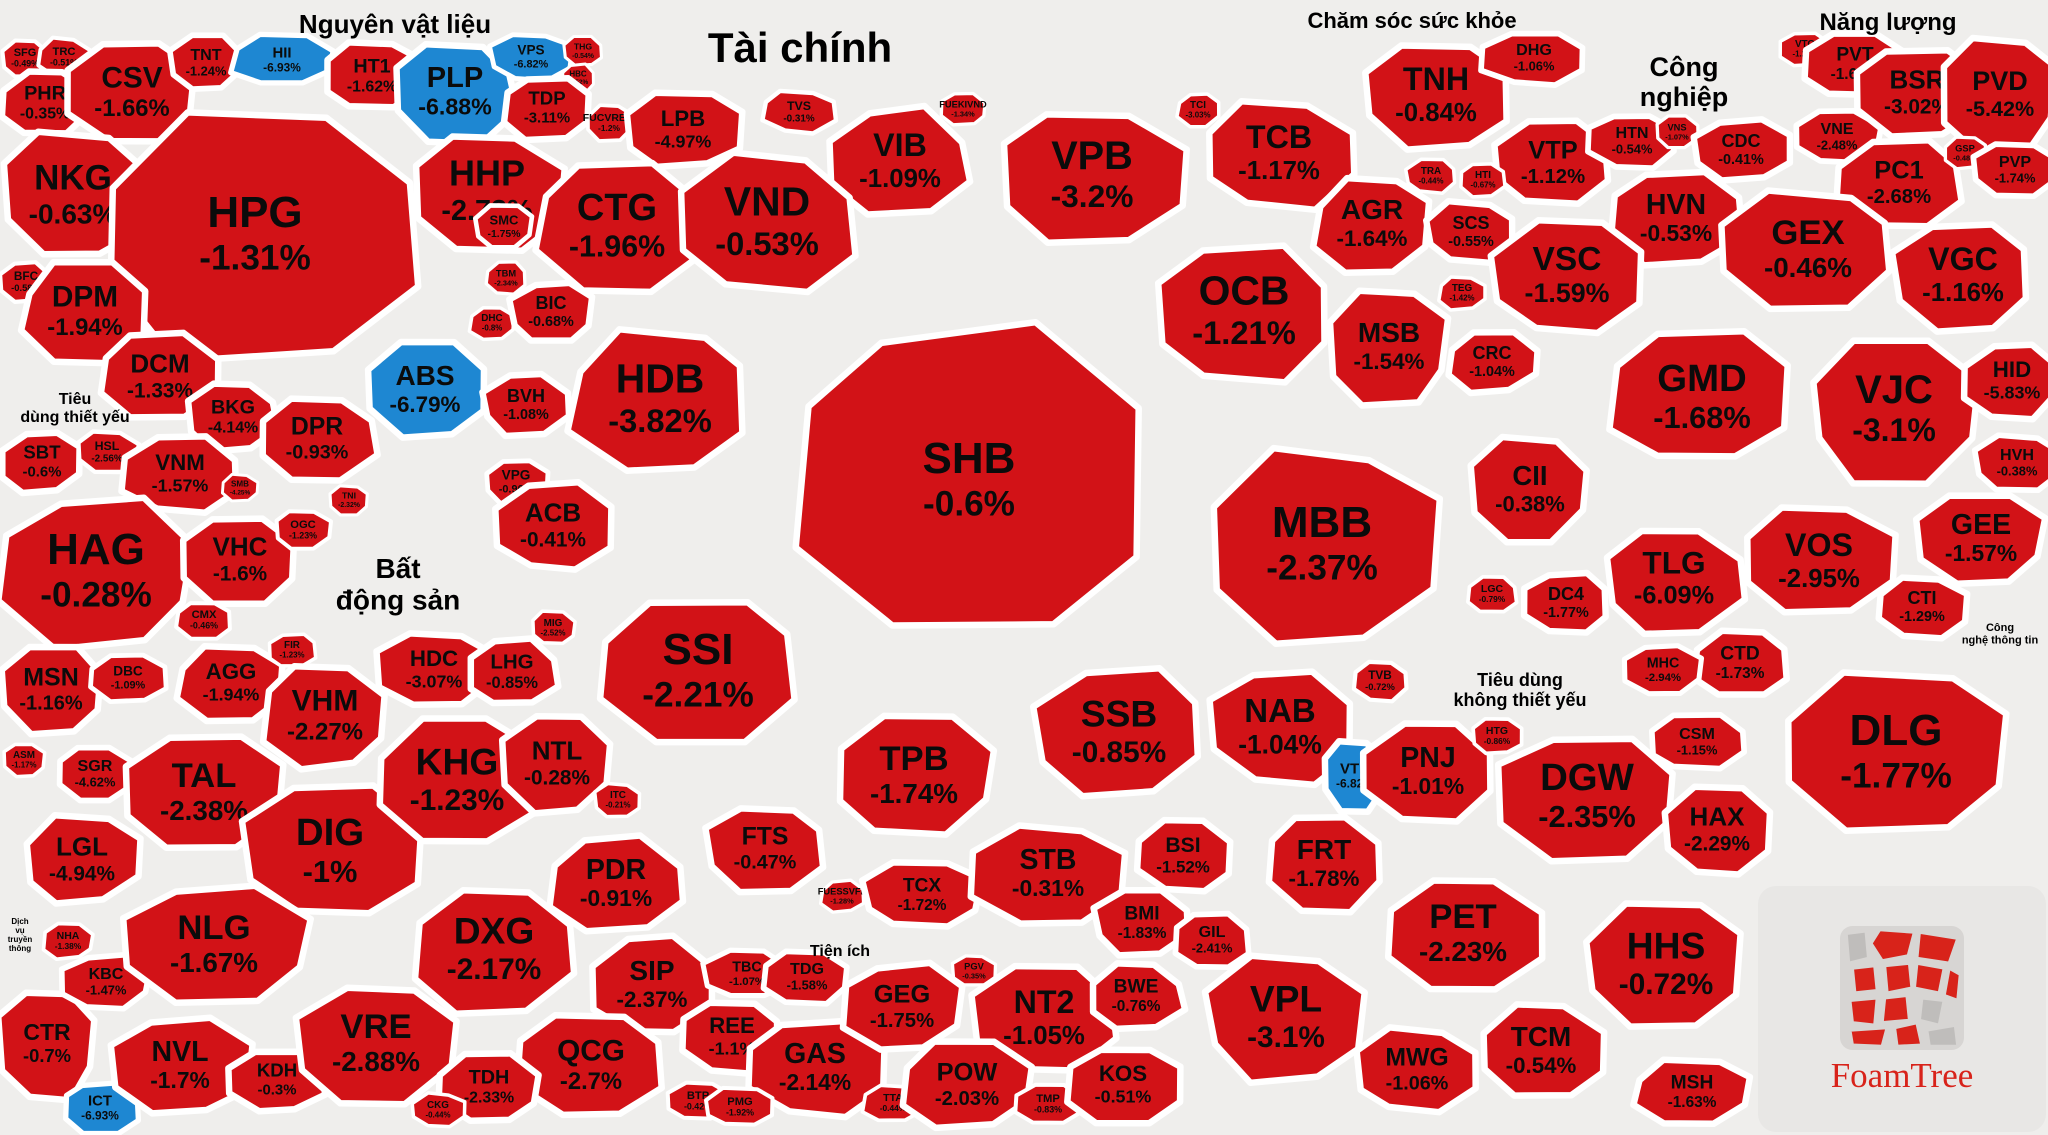 This screenshot has width=2048, height=1135. Describe the element at coordinates (589, 1065) in the screenshot. I see `cell-QCG` at that location.